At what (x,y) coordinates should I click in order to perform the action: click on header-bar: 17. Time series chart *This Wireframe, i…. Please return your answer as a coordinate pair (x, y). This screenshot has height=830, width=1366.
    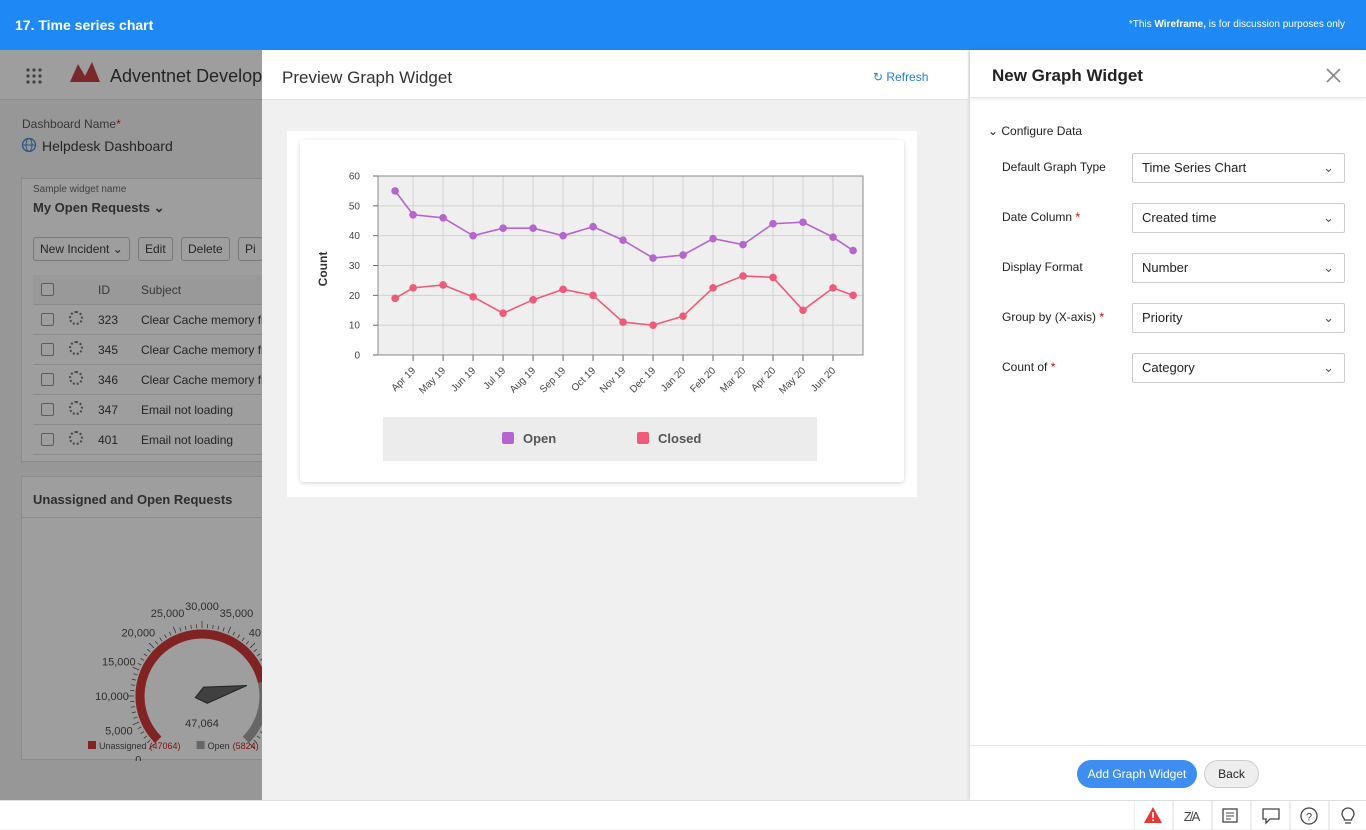
    Looking at the image, I should click on (683, 25).